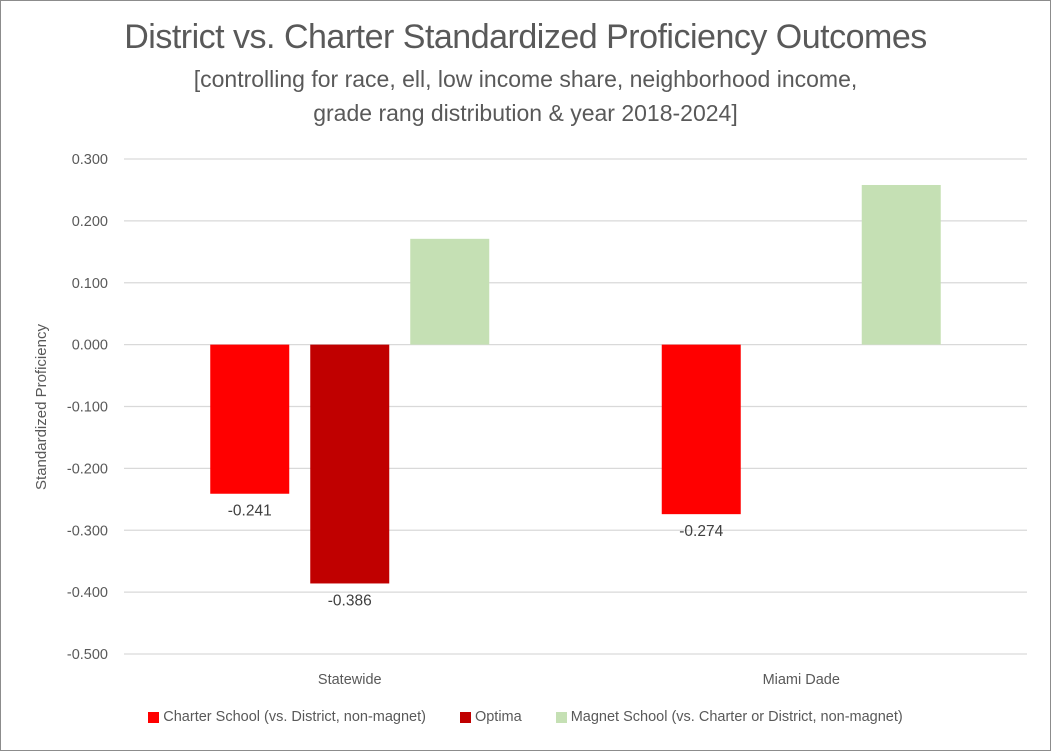  Describe the element at coordinates (350, 680) in the screenshot. I see `category-label: Statewide` at that location.